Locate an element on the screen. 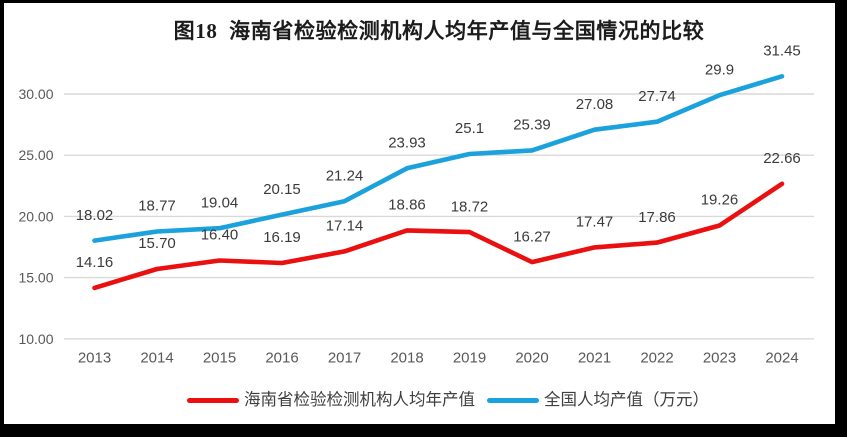  data-label-national: 31.45 is located at coordinates (782, 50).